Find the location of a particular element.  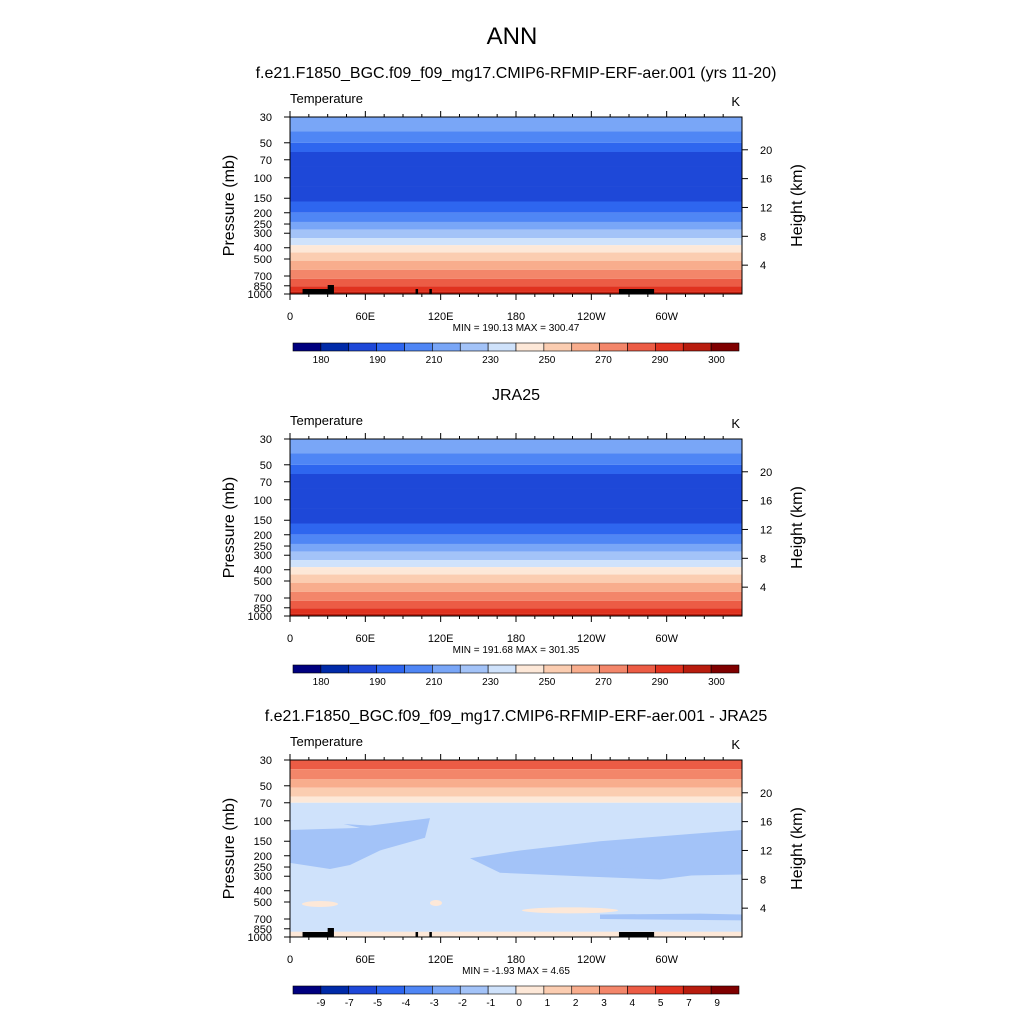

panel-left-string: Temperature is located at coordinates (326, 741).